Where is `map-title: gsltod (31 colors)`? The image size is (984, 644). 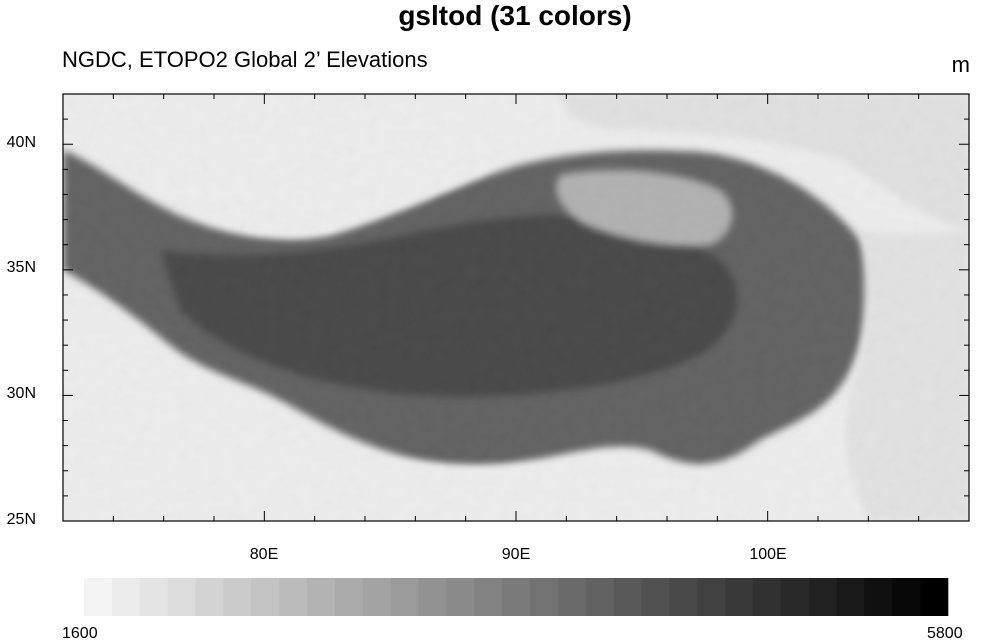 map-title: gsltod (31 colors) is located at coordinates (515, 15).